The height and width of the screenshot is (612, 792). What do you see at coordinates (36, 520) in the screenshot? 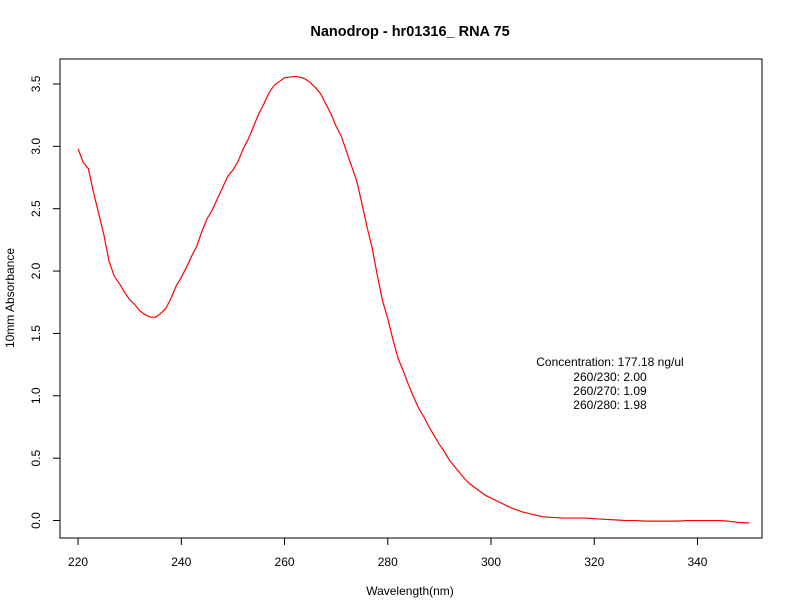
I see `y-tick-label: 0.0` at bounding box center [36, 520].